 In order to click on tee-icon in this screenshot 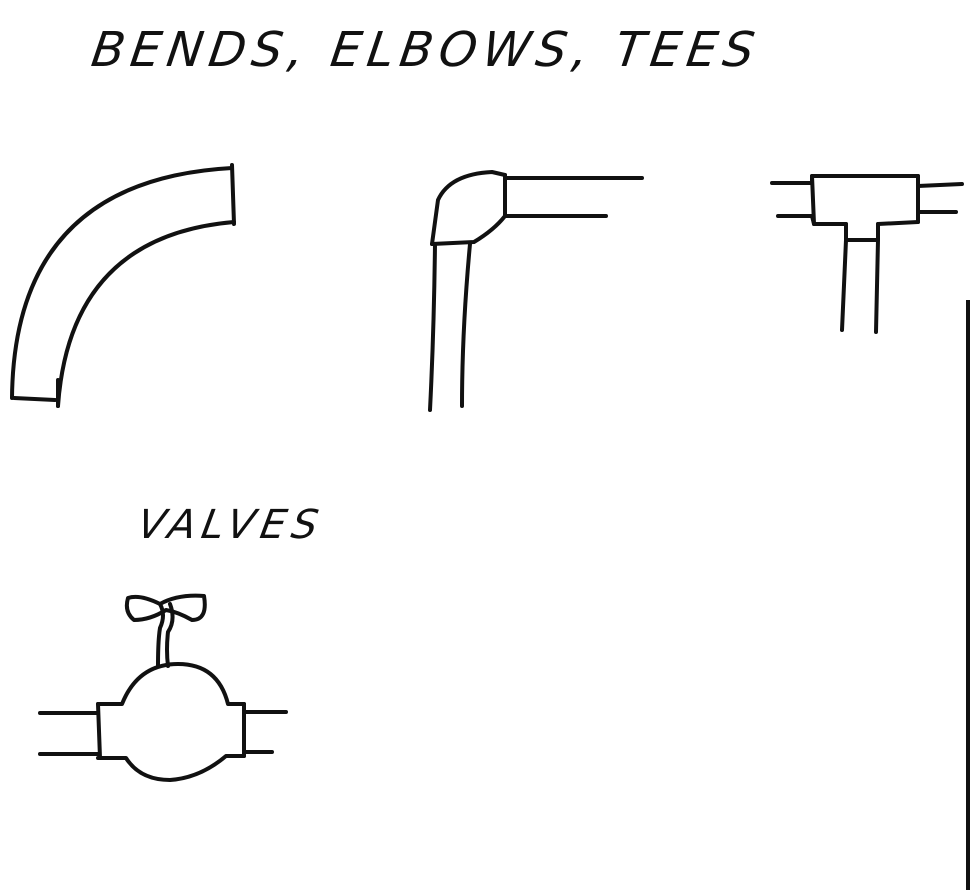, I will do `click(867, 254)`.